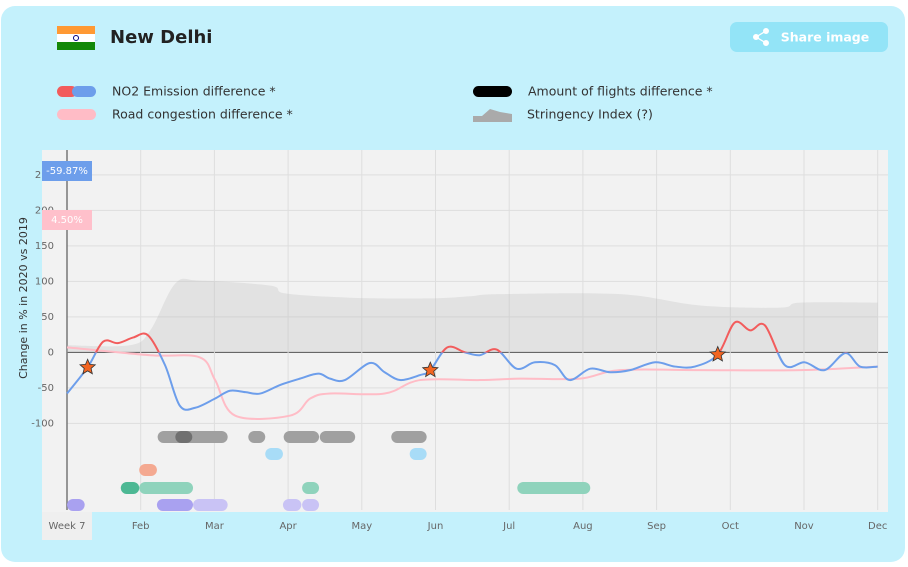  Describe the element at coordinates (472, 315) in the screenshot. I see `area` at that location.